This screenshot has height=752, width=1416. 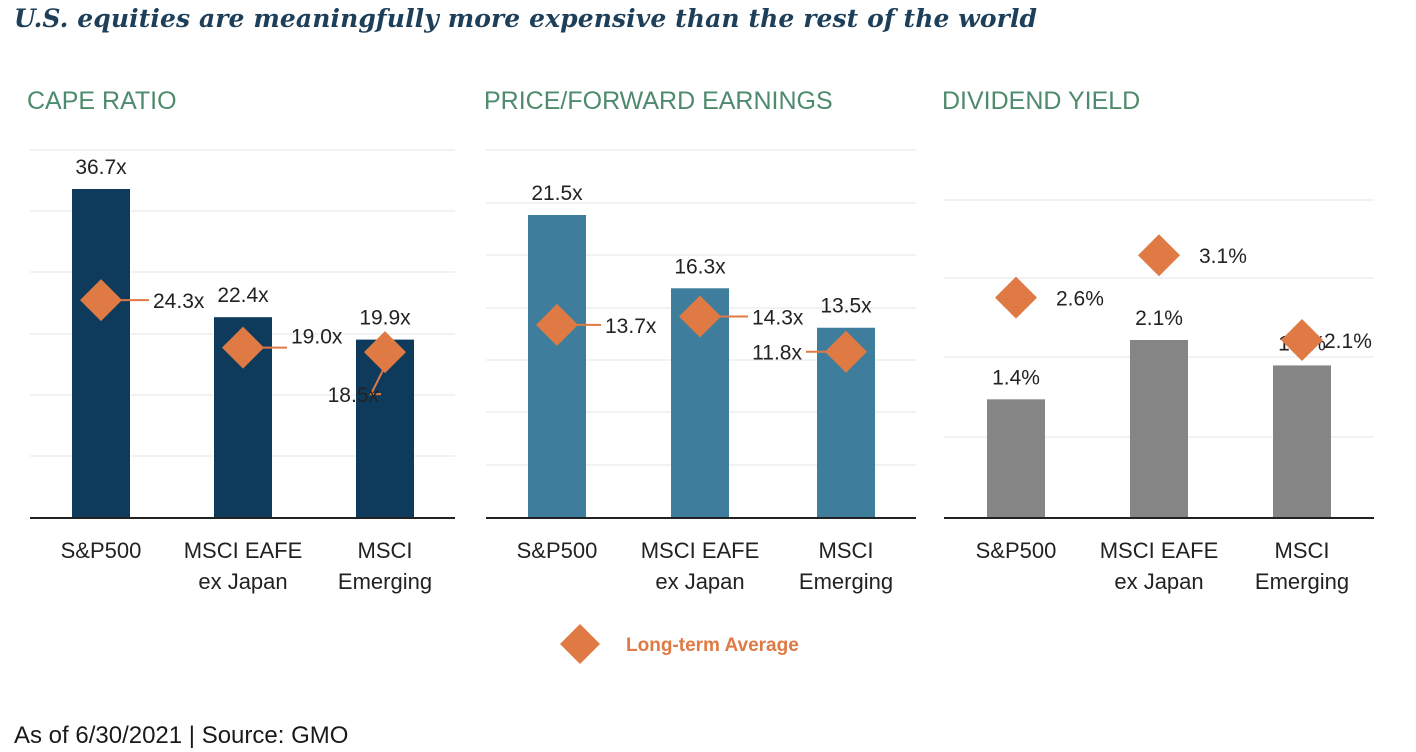 What do you see at coordinates (317, 337) in the screenshot?
I see `average-value-label: 19.0x` at bounding box center [317, 337].